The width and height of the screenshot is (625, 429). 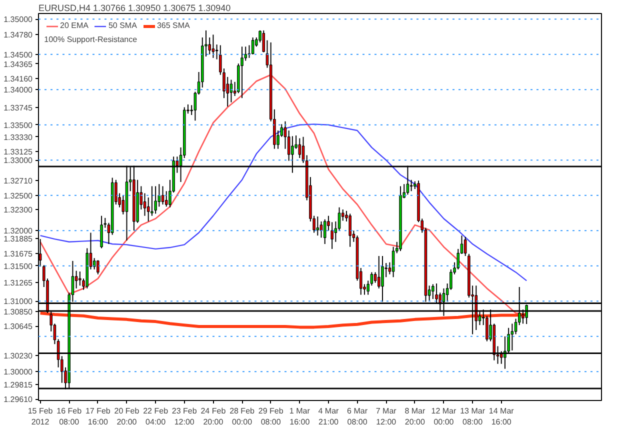 I want to click on y-tick-label: 1.30230, so click(x=19, y=355).